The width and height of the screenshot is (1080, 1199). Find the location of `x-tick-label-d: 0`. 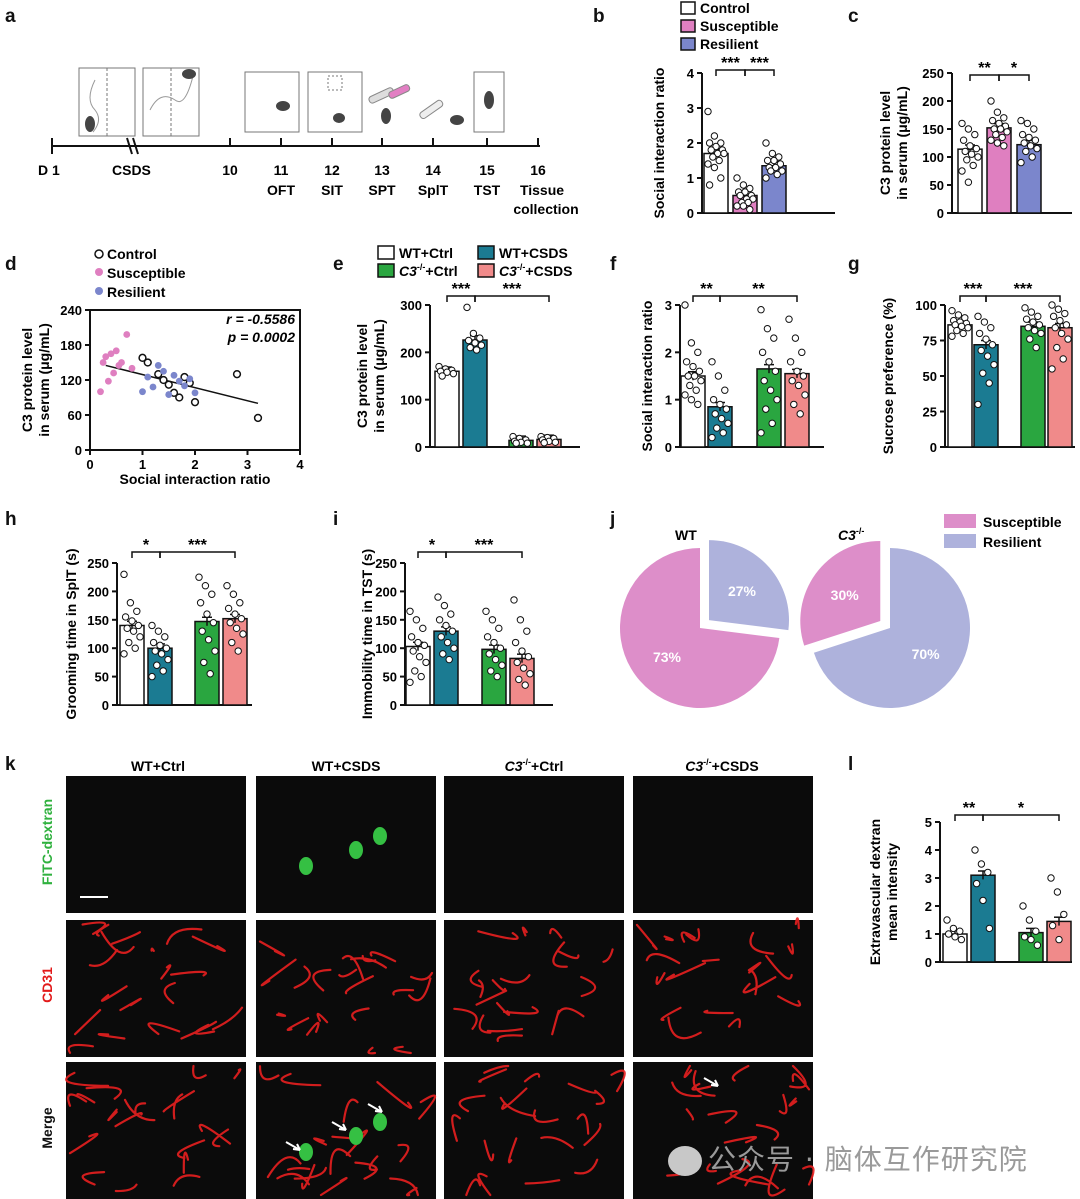

x-tick-label-d: 0 is located at coordinates (89, 464).